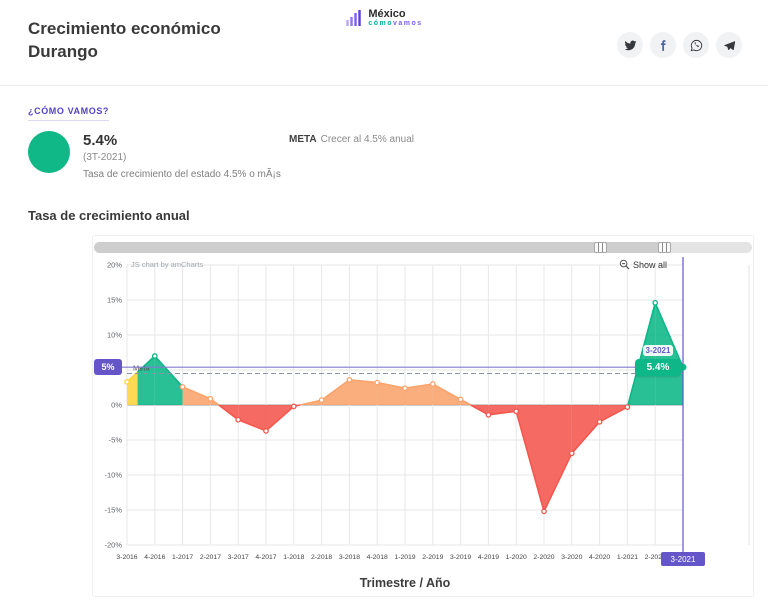  I want to click on kpi-meta-label: META, so click(303, 139).